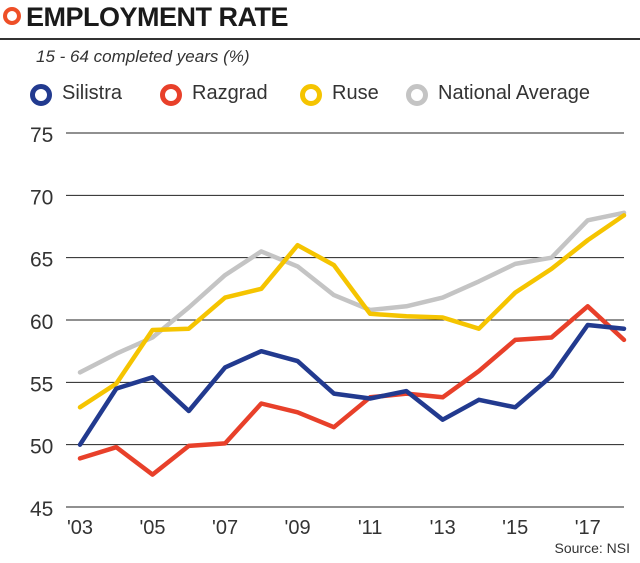 This screenshot has height=563, width=640. Describe the element at coordinates (41, 197) in the screenshot. I see `y-tick-label: 70` at that location.